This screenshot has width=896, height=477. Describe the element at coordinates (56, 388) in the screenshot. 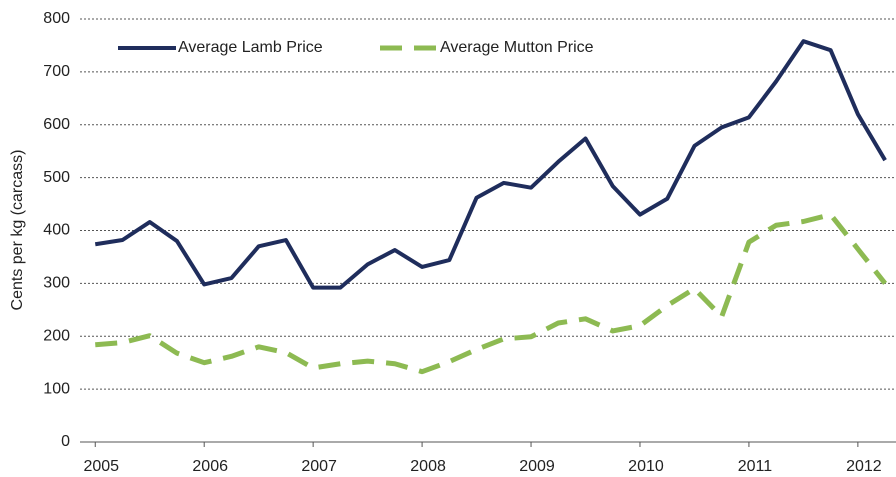

I see `y-tick-label: 100` at that location.